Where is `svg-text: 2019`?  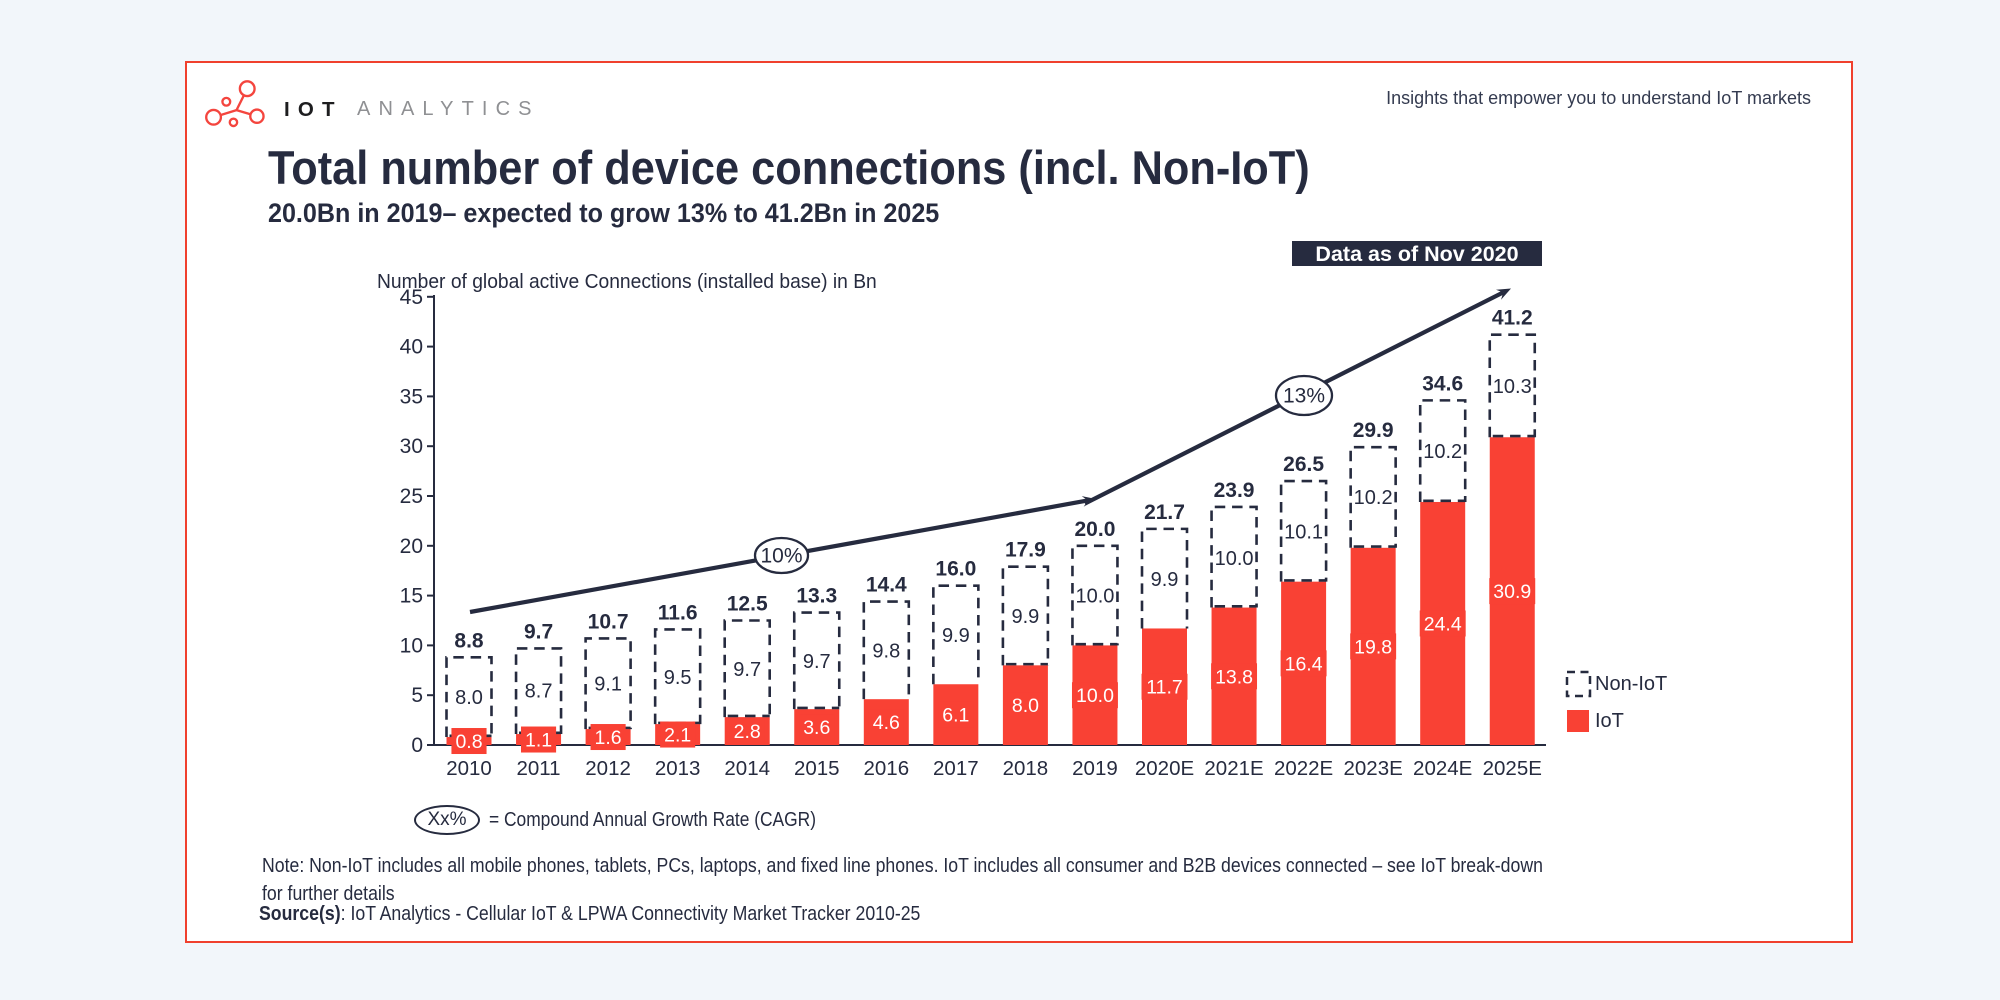 svg-text: 2019 is located at coordinates (1095, 768).